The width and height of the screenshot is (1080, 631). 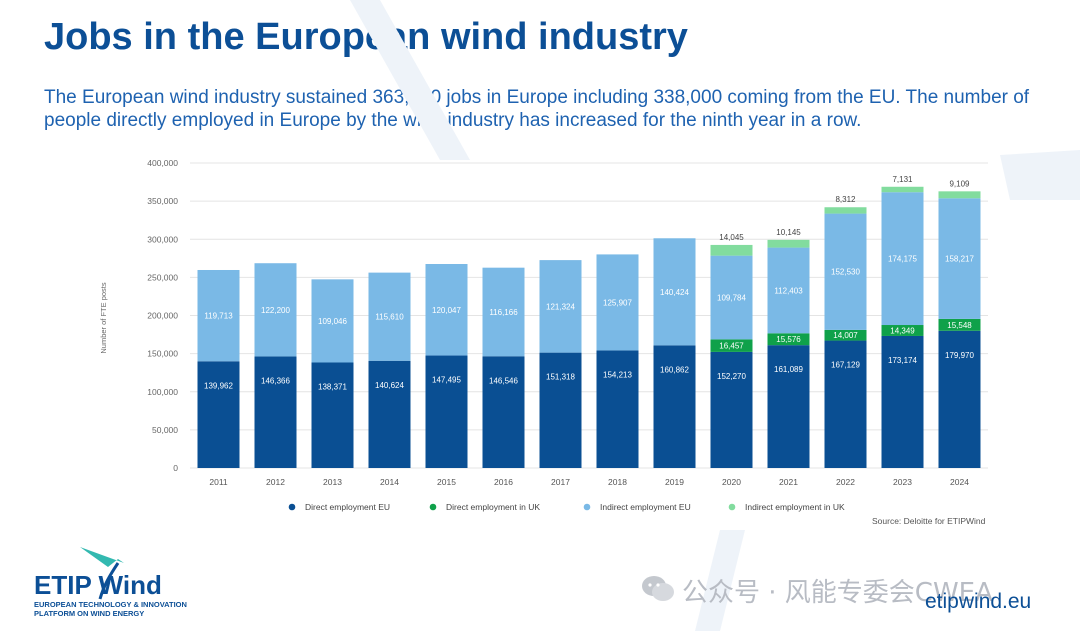 I want to click on data-label: 115,610, so click(x=389, y=317).